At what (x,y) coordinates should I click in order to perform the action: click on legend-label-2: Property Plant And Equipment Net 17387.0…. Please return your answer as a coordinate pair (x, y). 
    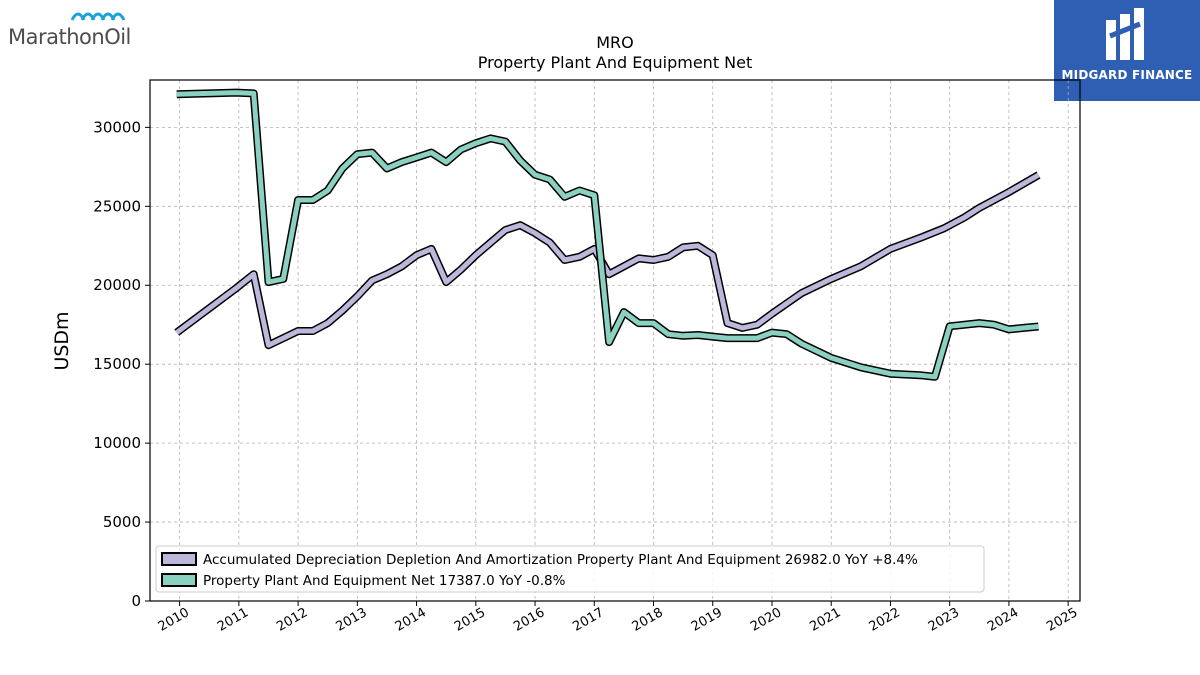
    Looking at the image, I should click on (384, 581).